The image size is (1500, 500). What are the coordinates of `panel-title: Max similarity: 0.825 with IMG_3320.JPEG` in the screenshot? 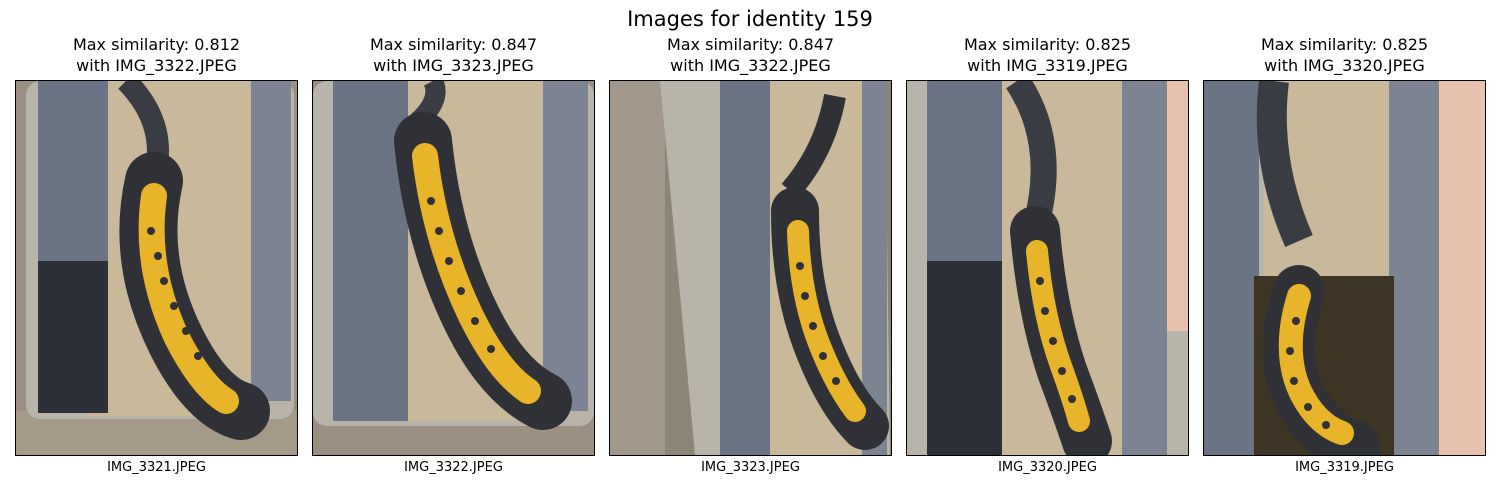 It's located at (1344, 55).